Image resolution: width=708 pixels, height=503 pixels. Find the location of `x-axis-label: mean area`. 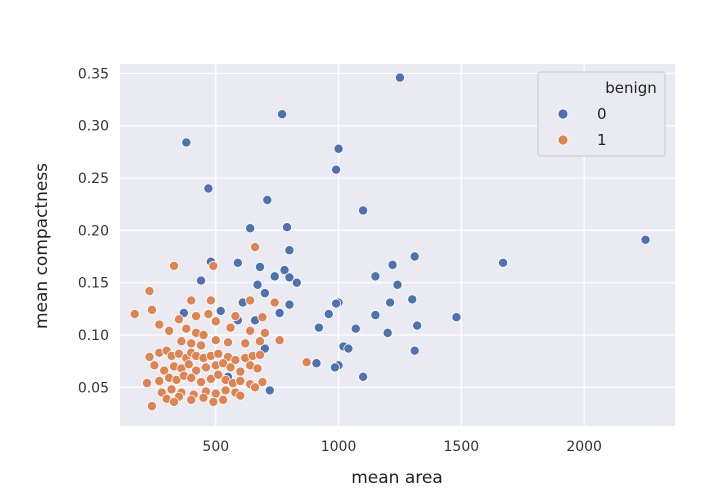

x-axis-label: mean area is located at coordinates (397, 478).